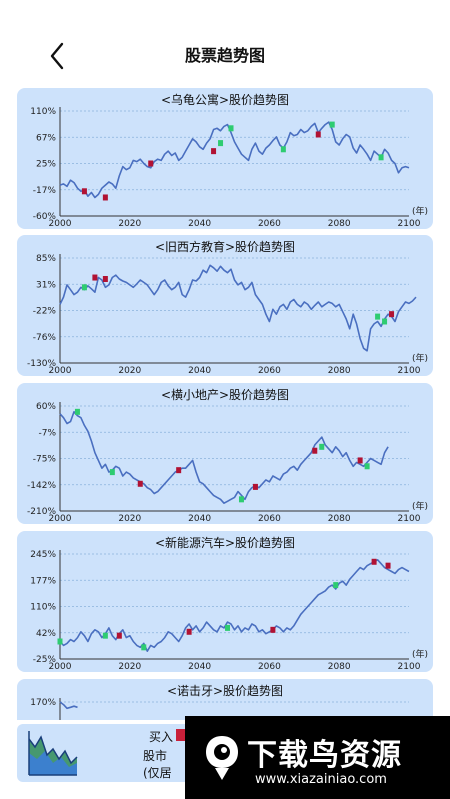 The width and height of the screenshot is (450, 799). Describe the element at coordinates (225, 691) in the screenshot. I see `chart-title: <诺击牙>股价趋势图` at that location.